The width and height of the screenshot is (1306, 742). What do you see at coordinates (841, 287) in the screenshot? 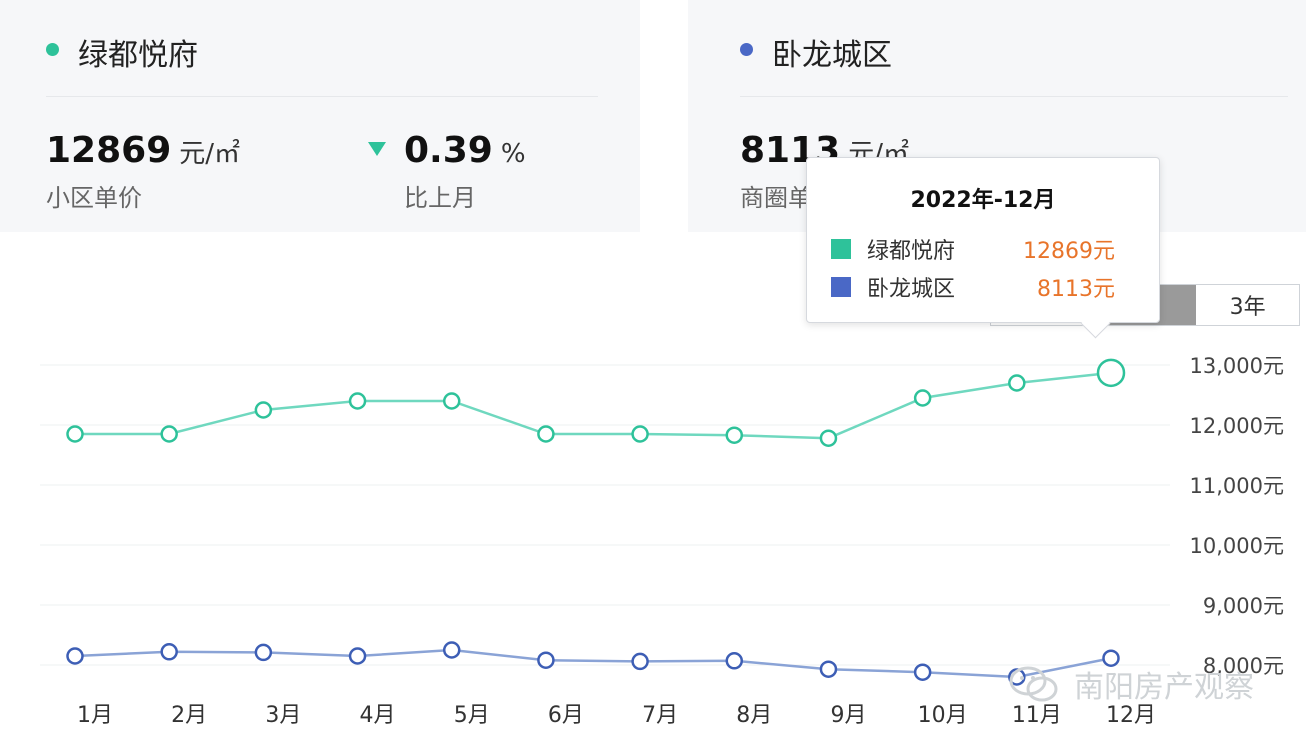
I see `tooltip-swatch-district` at bounding box center [841, 287].